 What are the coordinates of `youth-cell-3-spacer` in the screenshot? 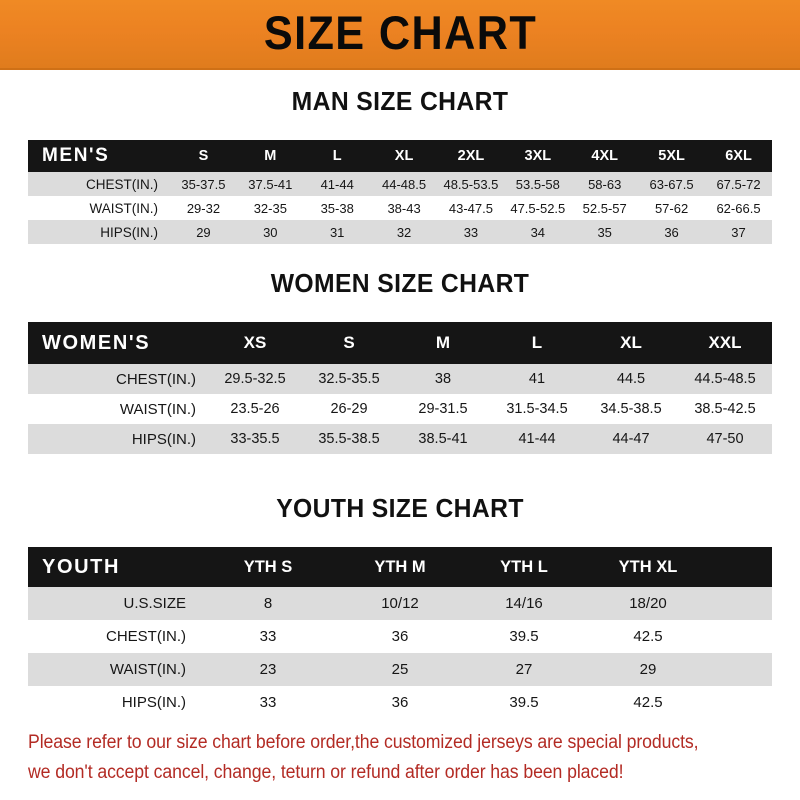 It's located at (741, 702).